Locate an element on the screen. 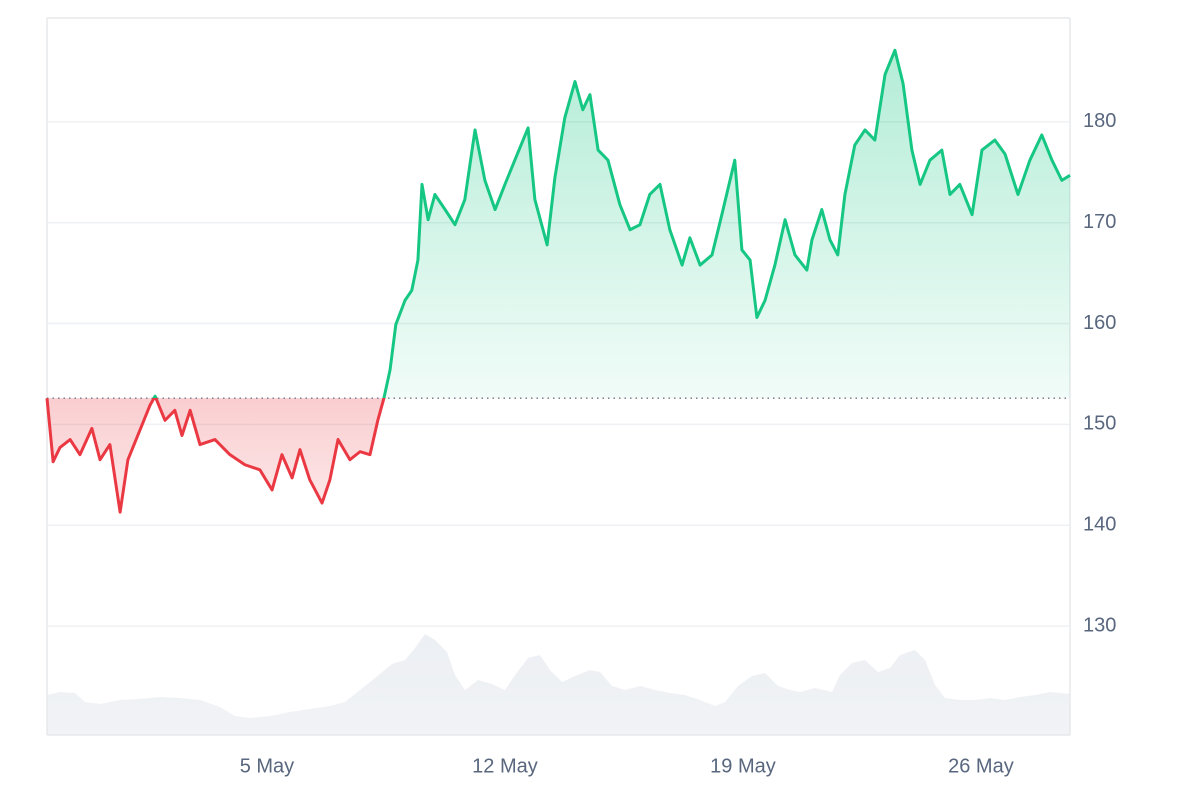  x-tick-label: 19 May is located at coordinates (743, 766).